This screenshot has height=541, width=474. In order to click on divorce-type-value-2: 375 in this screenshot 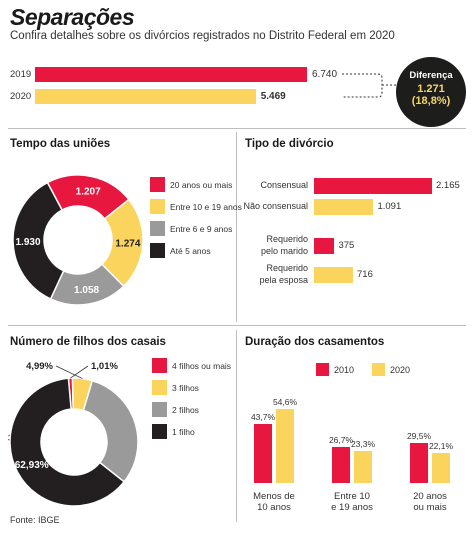, I will do `click(346, 245)`.